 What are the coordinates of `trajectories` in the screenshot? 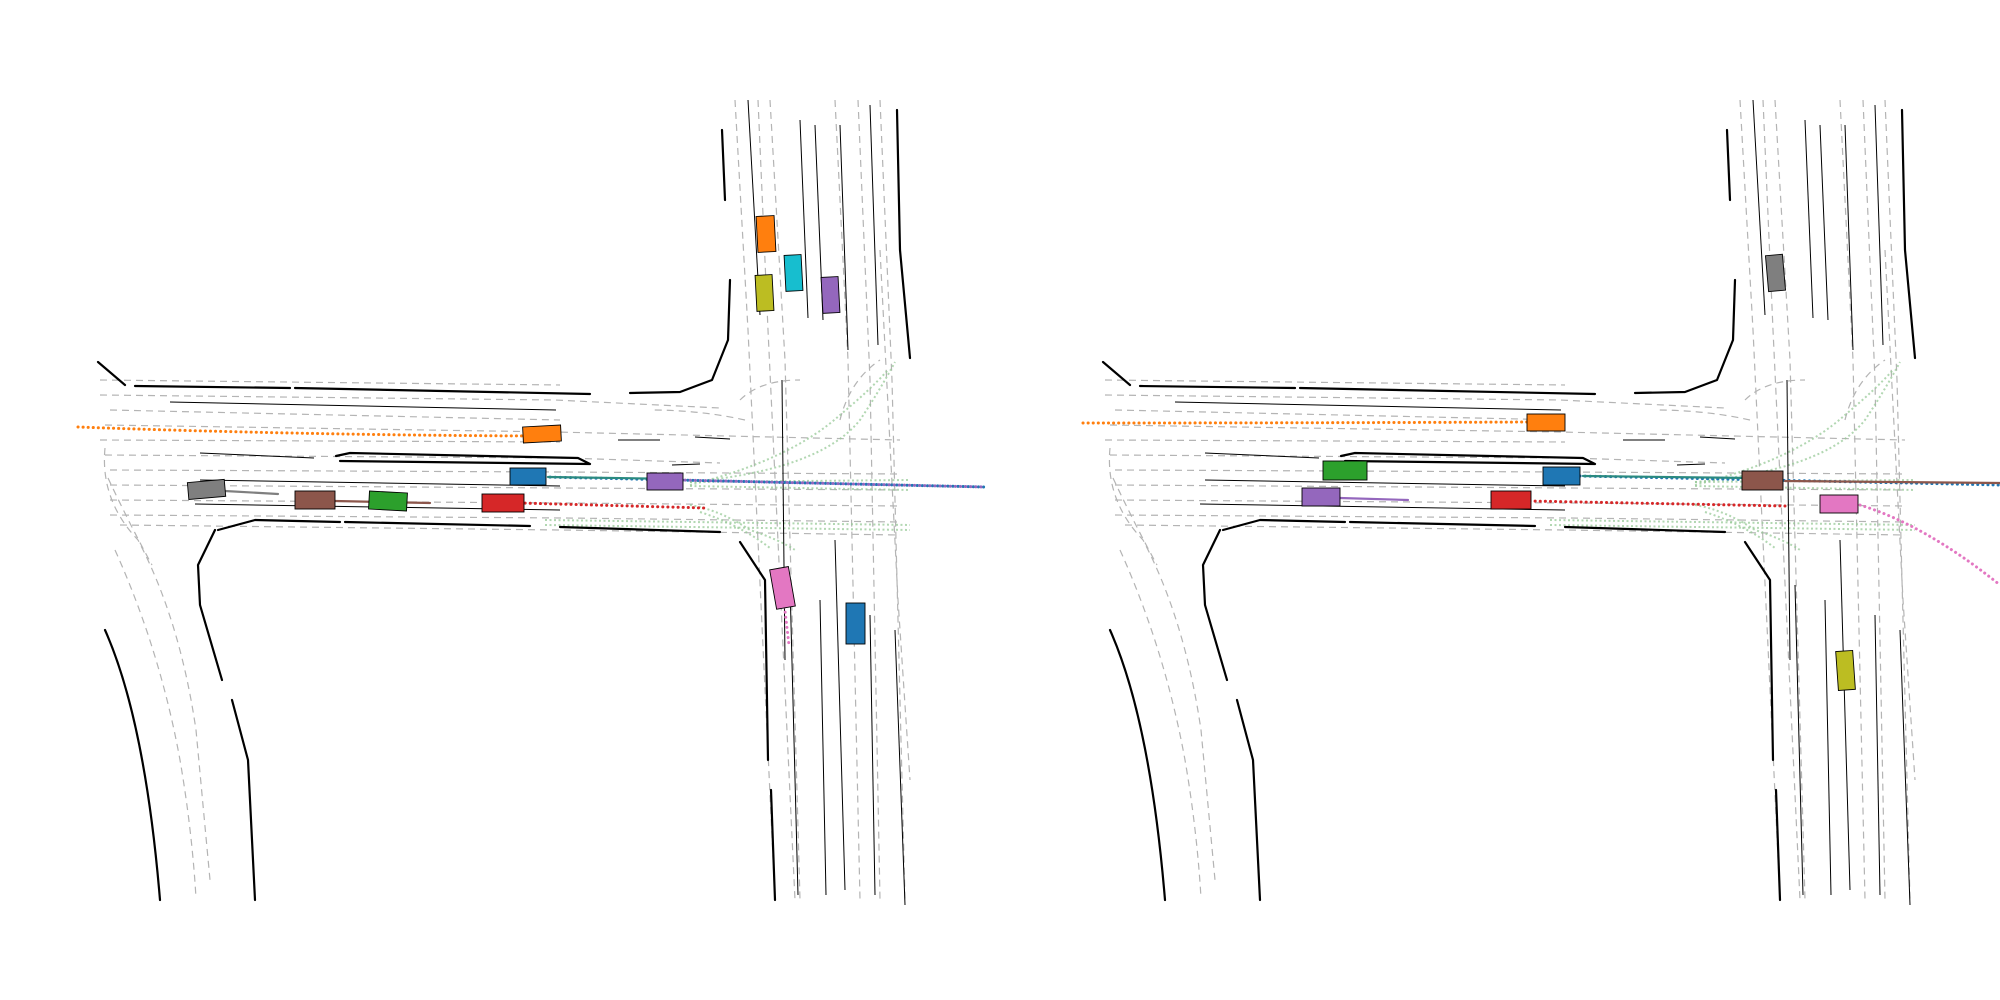 It's located at (1540, 503).